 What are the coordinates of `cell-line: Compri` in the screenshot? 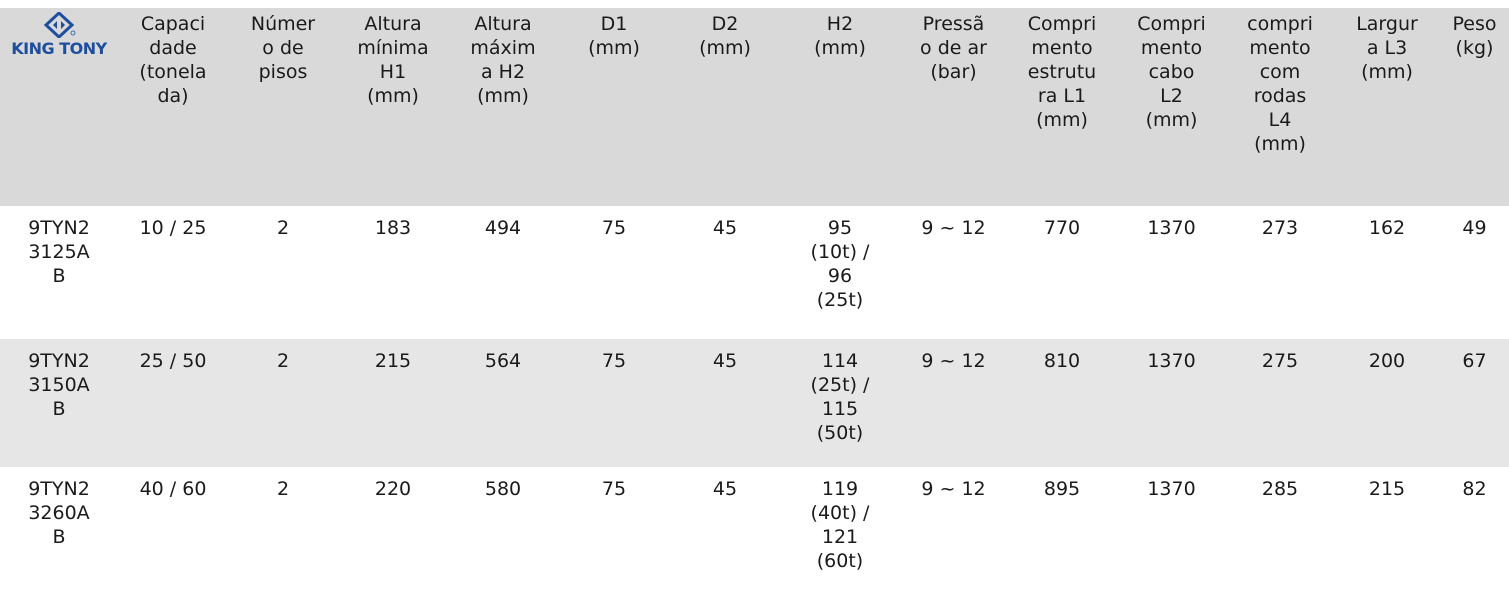 It's located at (1062, 24).